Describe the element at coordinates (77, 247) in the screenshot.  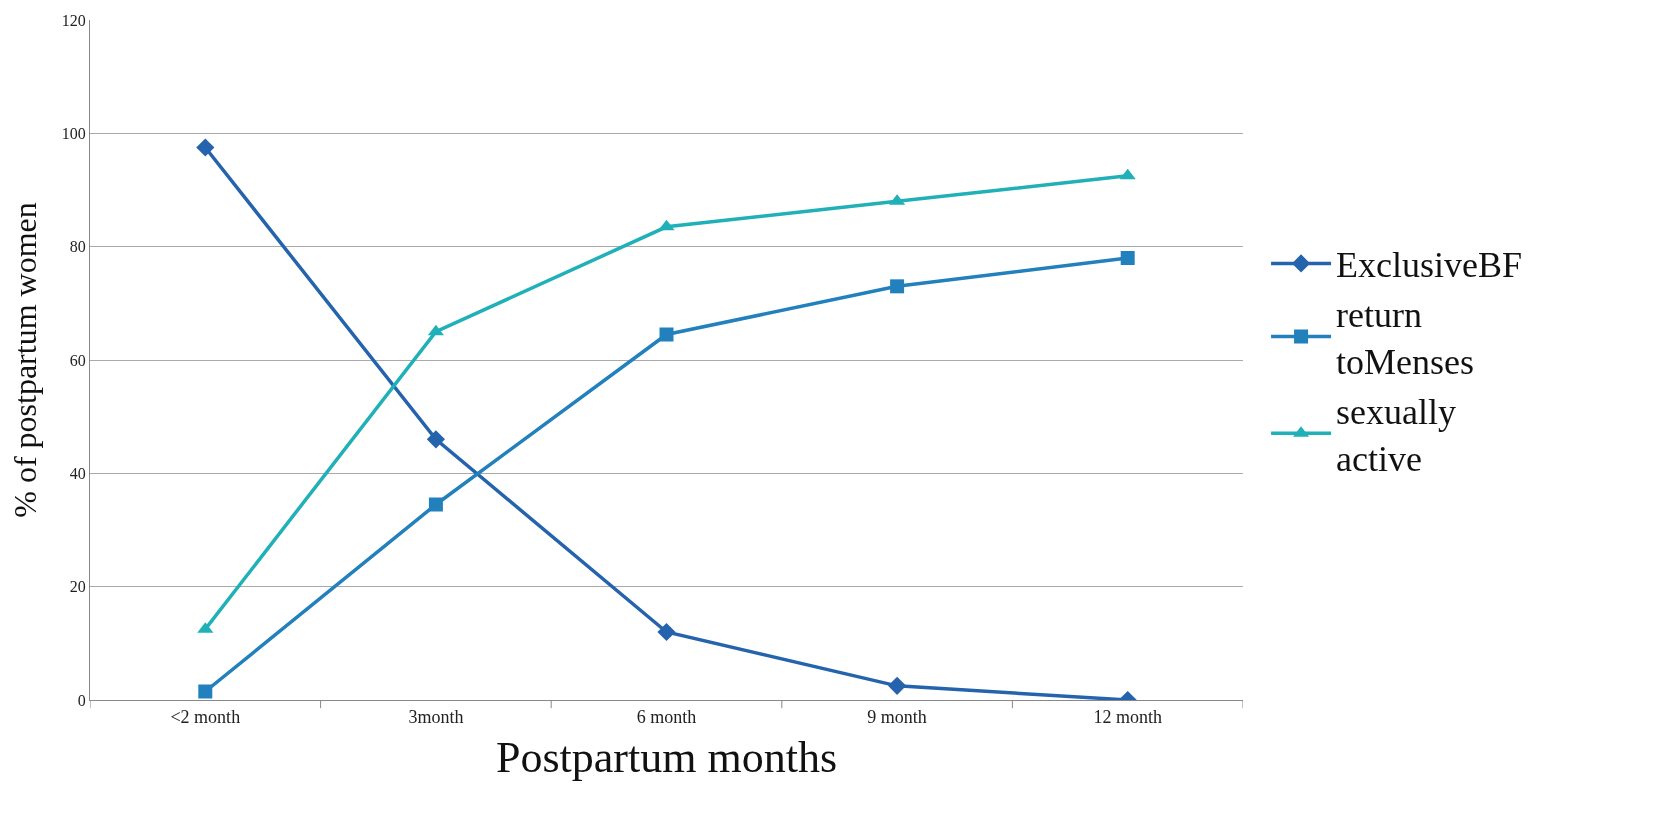
I see `y-tick-label: 80` at that location.